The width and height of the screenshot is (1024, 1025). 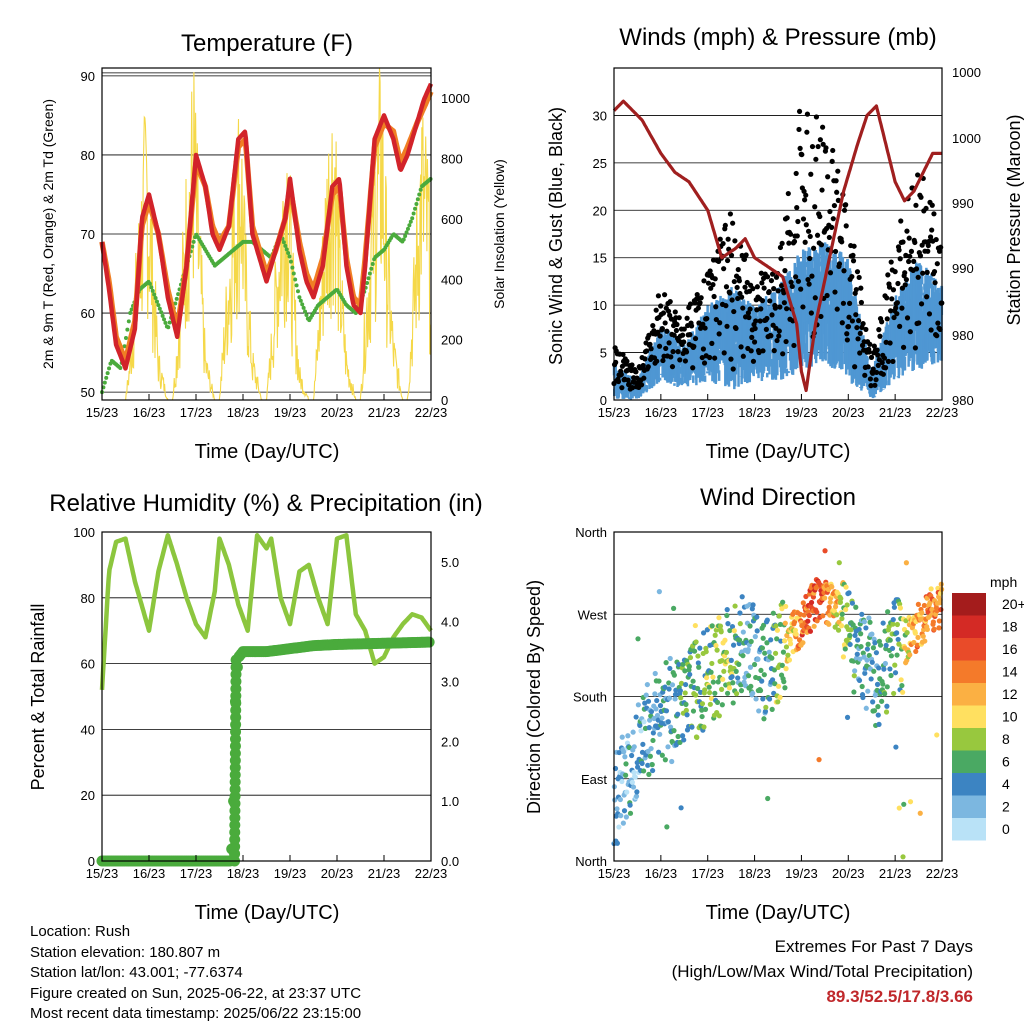 What do you see at coordinates (1006, 739) in the screenshot?
I see `legend-label: 8` at bounding box center [1006, 739].